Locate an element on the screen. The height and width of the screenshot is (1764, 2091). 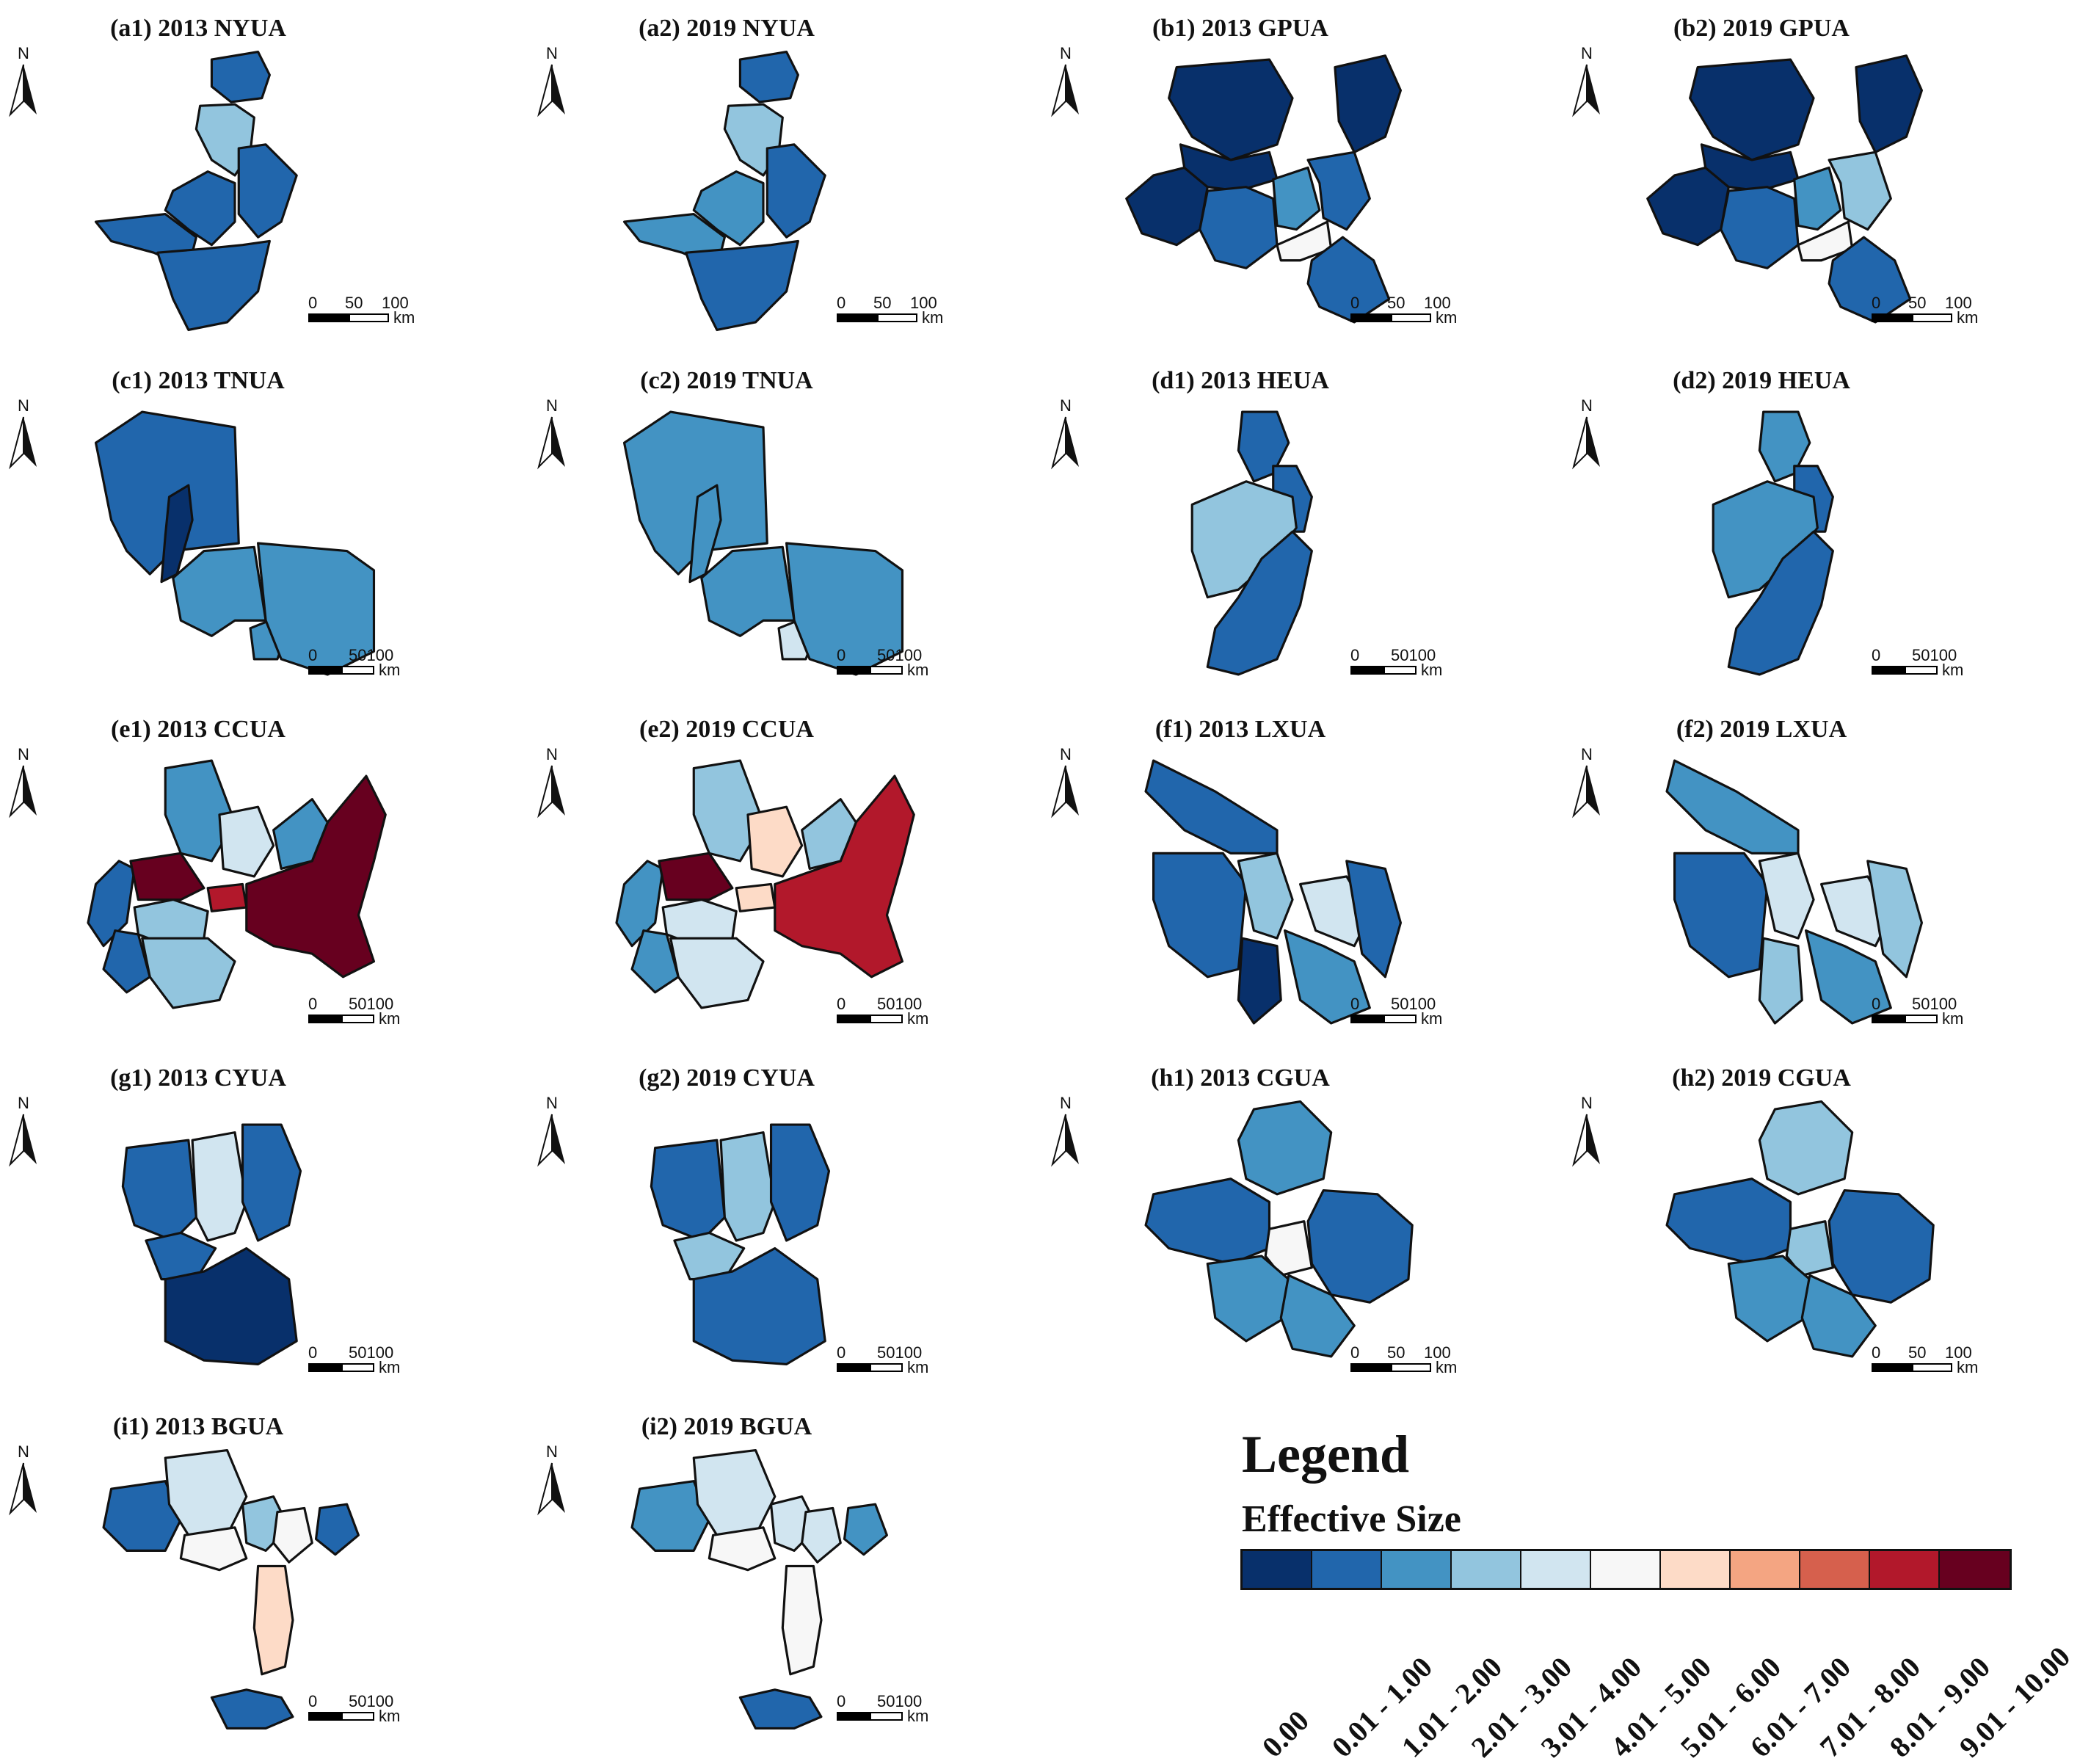
map-panel: (i2) 2019 BGUA N 0 50100 km is located at coordinates (785, 1570).